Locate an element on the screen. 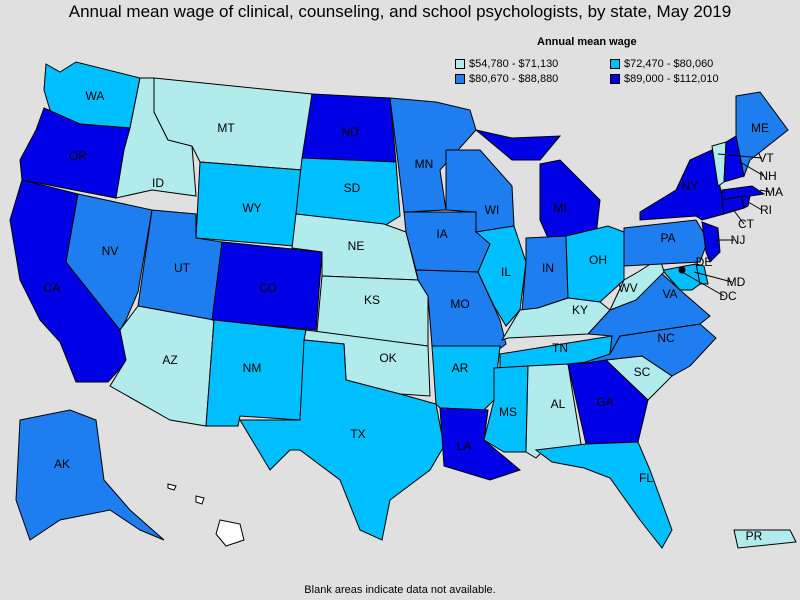 The width and height of the screenshot is (800, 600). state-il is located at coordinates (500, 276).